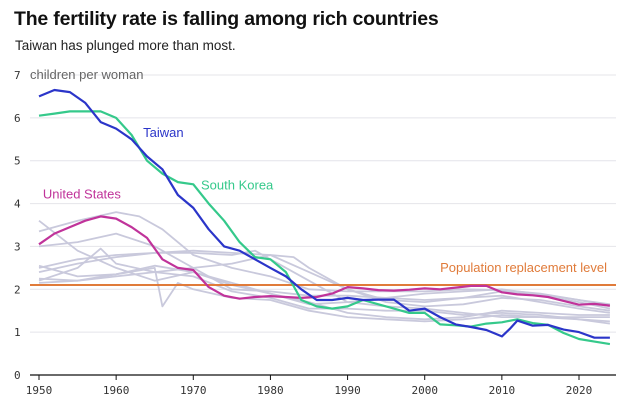 The height and width of the screenshot is (417, 622). Describe the element at coordinates (17, 289) in the screenshot. I see `y-tick-label: 2` at that location.